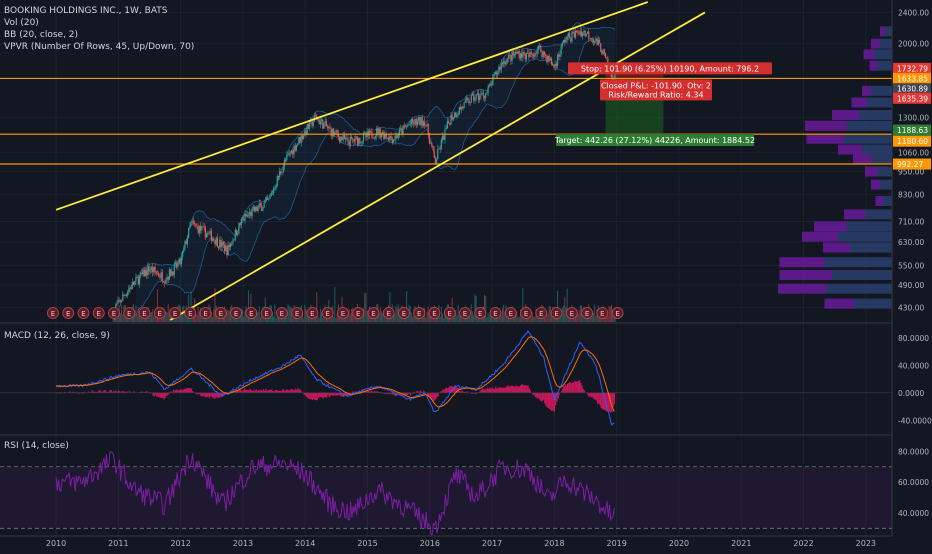 This screenshot has width=932, height=554. Describe the element at coordinates (99, 35) in the screenshot. I see `bb-legend: BB (20, close, 2)` at that location.